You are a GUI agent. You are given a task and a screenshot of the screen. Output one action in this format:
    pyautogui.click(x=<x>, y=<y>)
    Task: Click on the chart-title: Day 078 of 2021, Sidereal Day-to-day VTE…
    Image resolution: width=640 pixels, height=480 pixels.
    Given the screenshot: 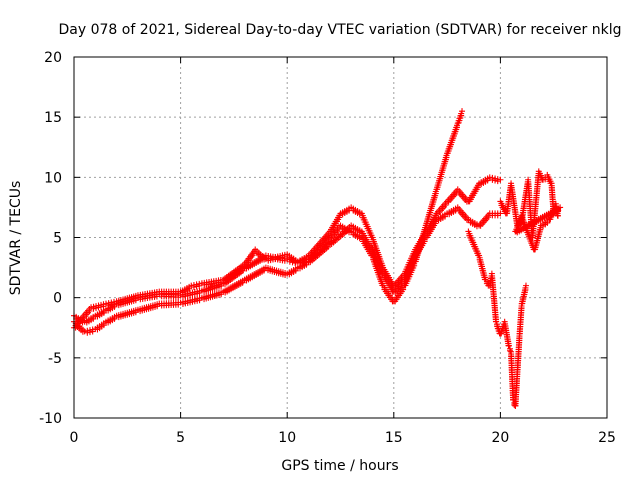 What is the action you would take?
    pyautogui.click(x=340, y=30)
    